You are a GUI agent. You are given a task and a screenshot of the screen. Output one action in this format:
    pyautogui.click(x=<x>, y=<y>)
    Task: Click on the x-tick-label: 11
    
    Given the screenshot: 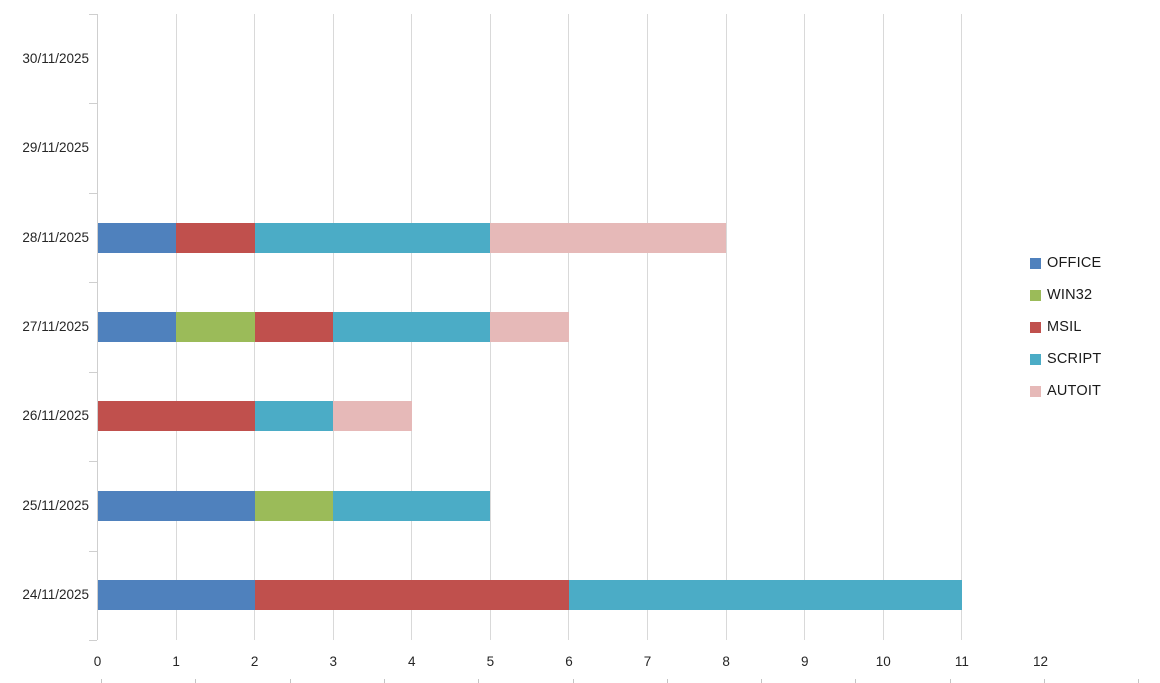 What is the action you would take?
    pyautogui.click(x=961, y=661)
    